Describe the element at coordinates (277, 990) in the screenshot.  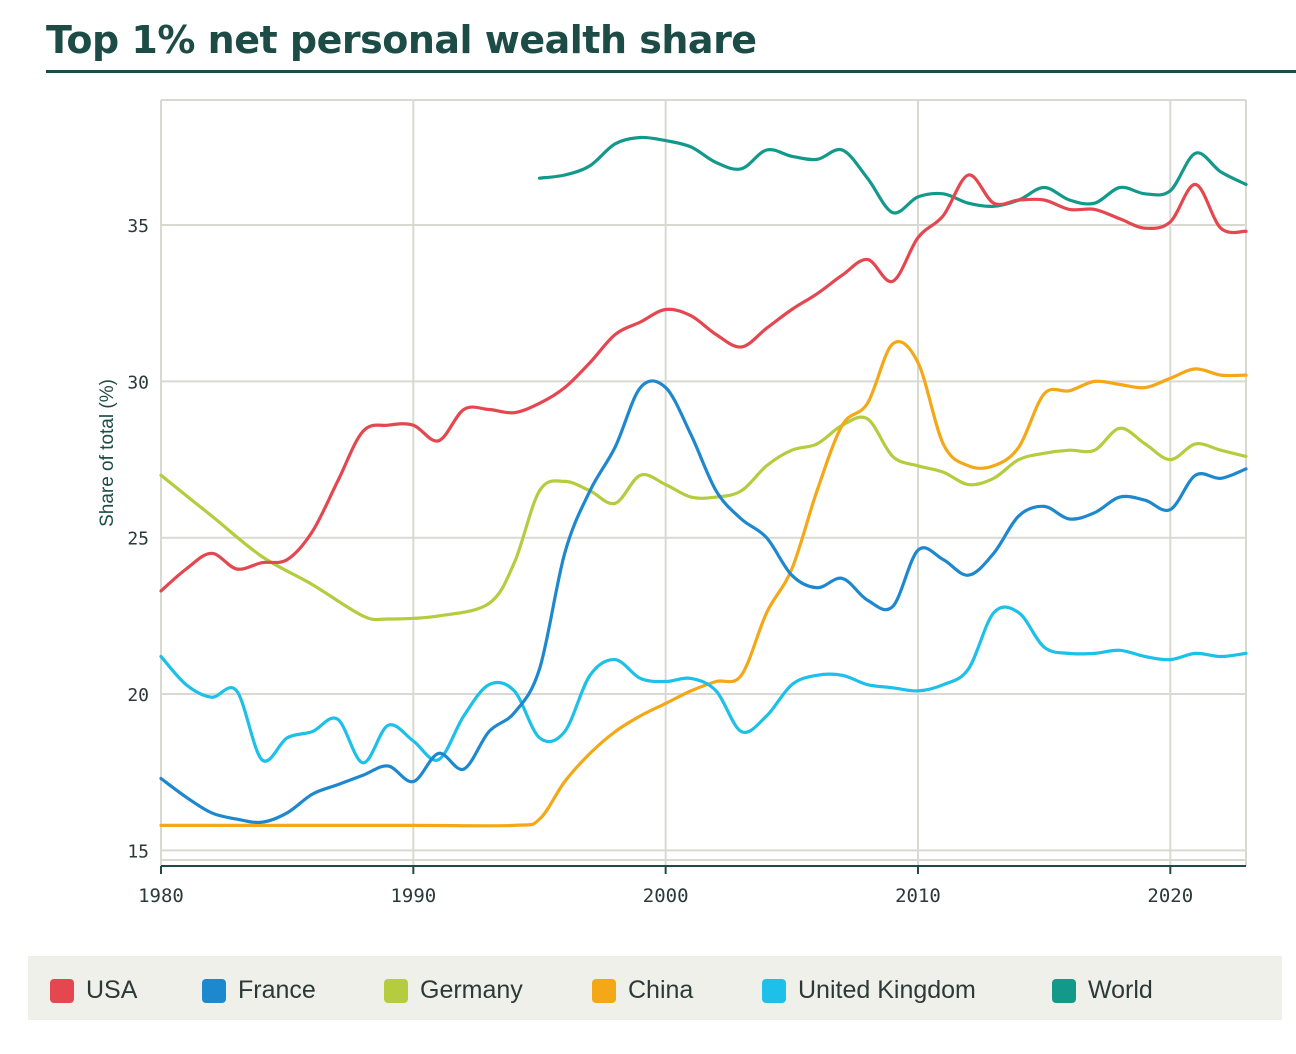
I see `legend-label-france: France` at that location.